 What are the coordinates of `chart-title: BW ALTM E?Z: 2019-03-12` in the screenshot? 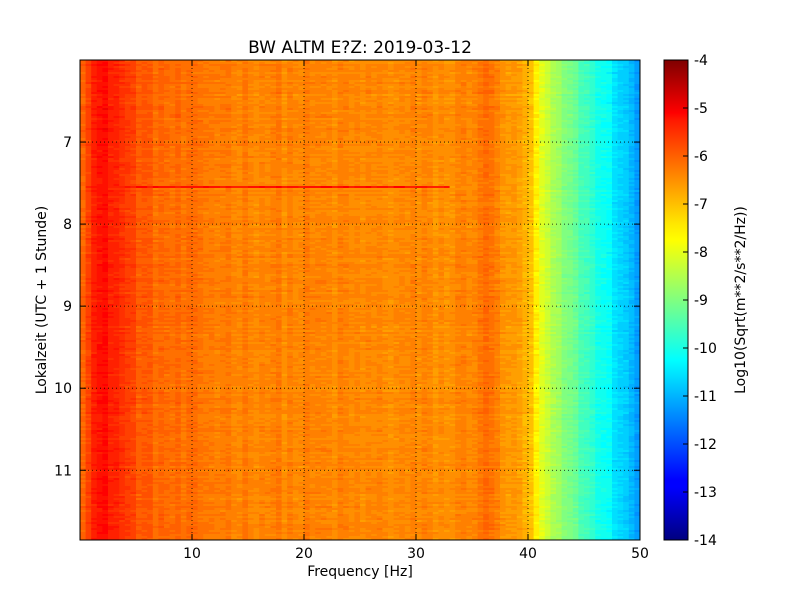 It's located at (360, 48).